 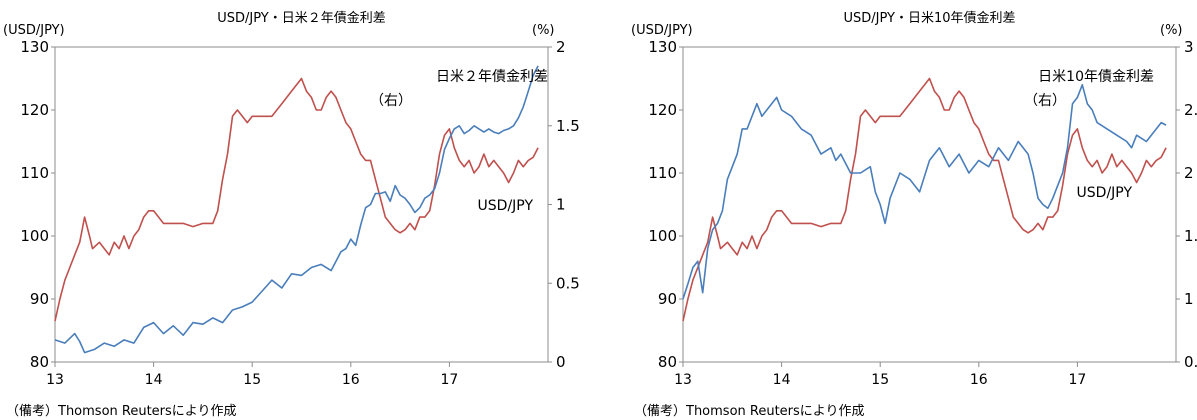 What do you see at coordinates (1190, 362) in the screenshot?
I see `chart-10y-right-tick-label: 0.5` at bounding box center [1190, 362].